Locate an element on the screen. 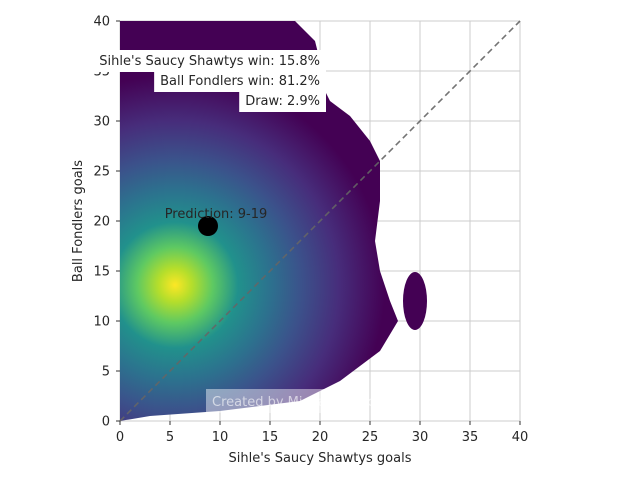  x-tick-label: 35 is located at coordinates (470, 437).